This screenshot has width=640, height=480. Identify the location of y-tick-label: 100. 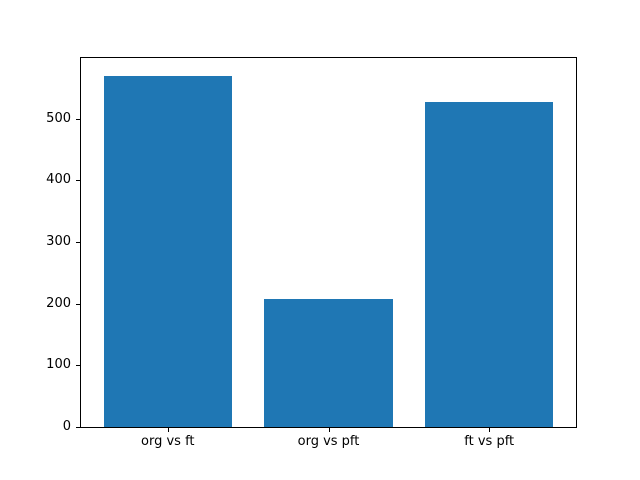
(58, 365).